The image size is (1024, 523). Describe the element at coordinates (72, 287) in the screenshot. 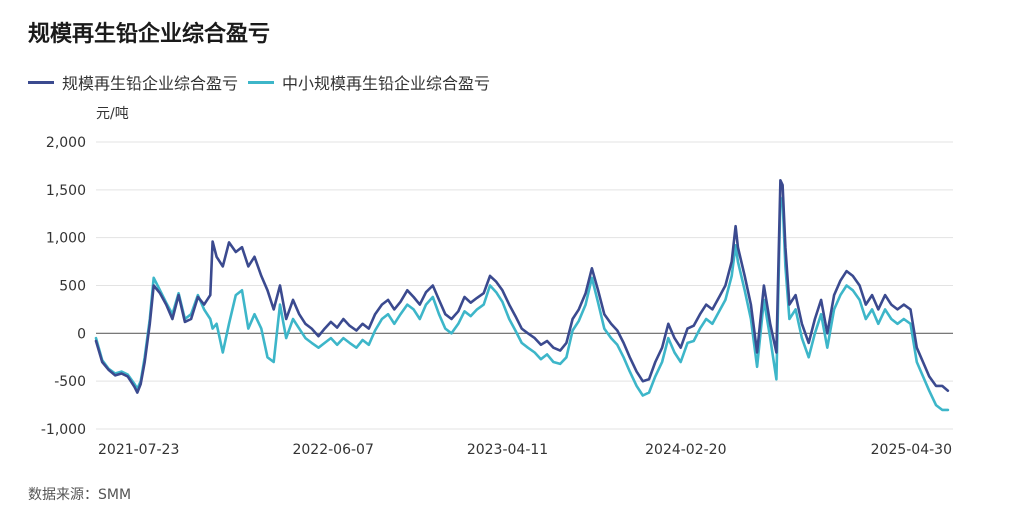

I see `y-tick-label: 500` at that location.